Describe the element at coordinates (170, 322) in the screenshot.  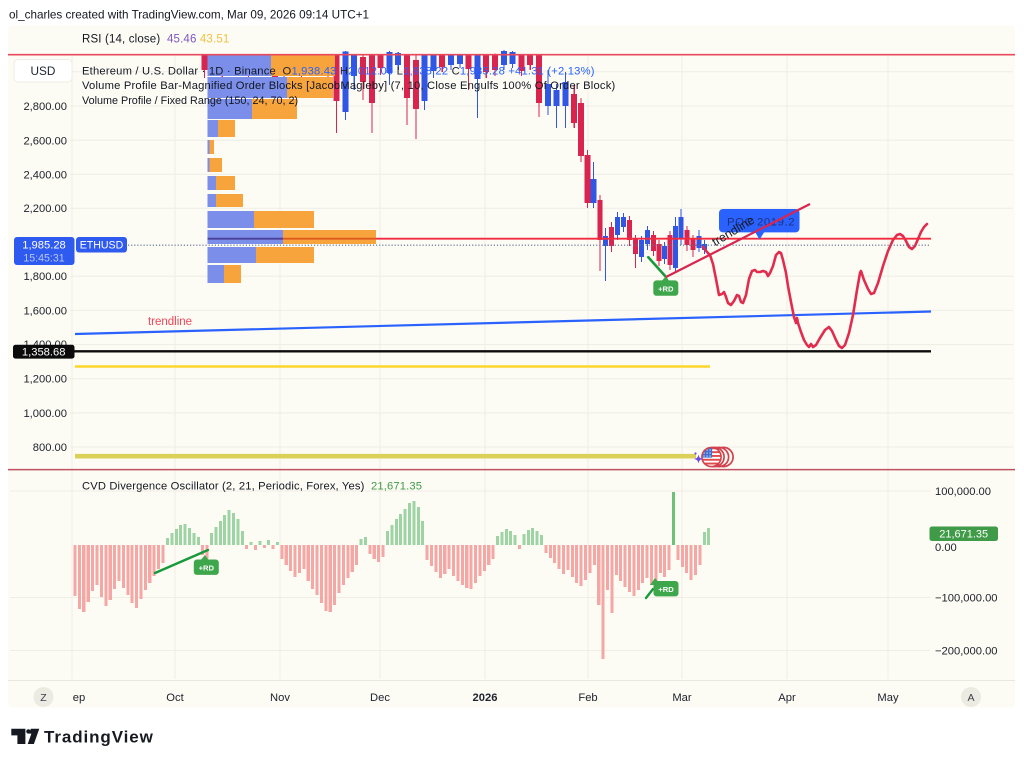
I see `svg-text: trendline` at that location.